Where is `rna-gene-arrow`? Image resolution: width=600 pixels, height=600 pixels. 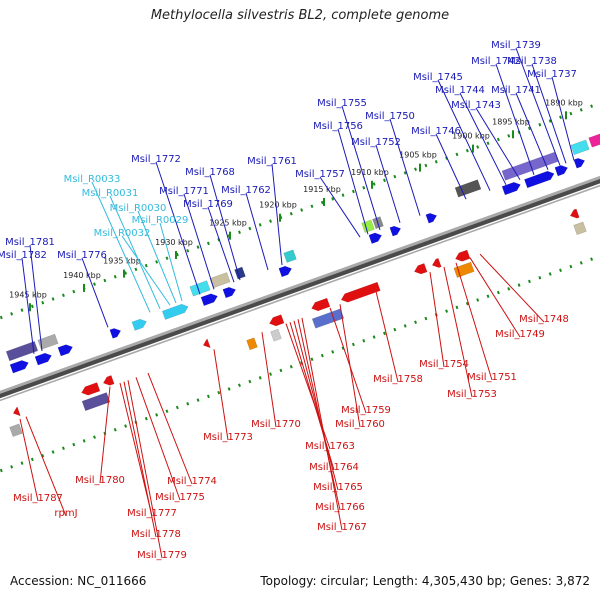 rna-gene-arrow is located at coordinates (175, 311).